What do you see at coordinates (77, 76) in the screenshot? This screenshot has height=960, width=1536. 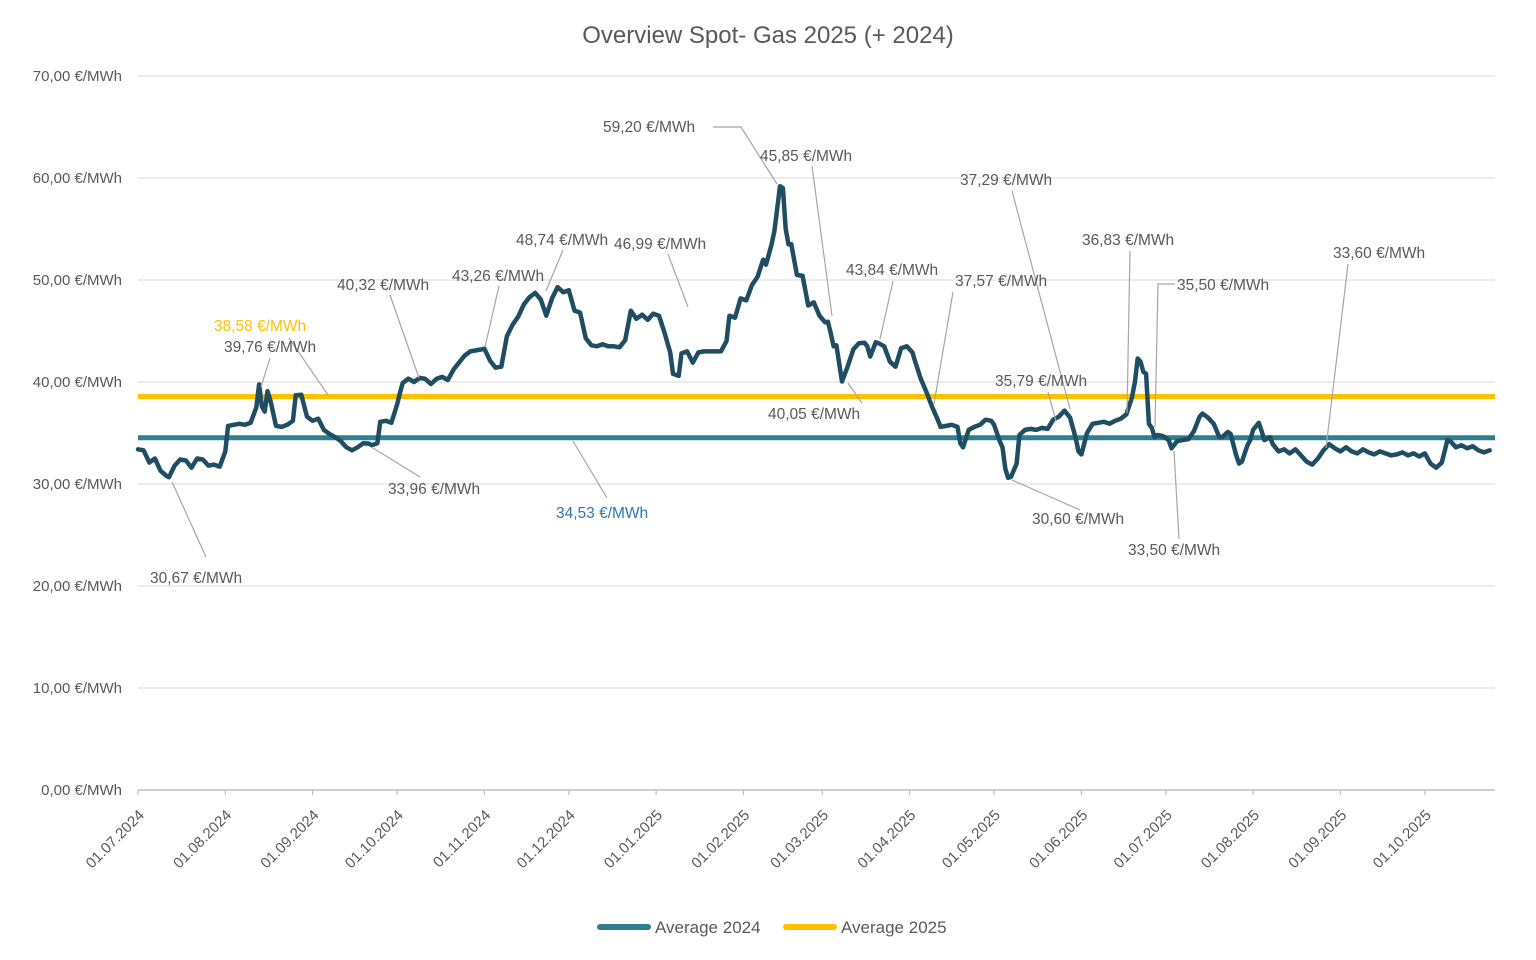 I see `y-axis-tick-label: 70,00 €/MWh` at bounding box center [77, 76].